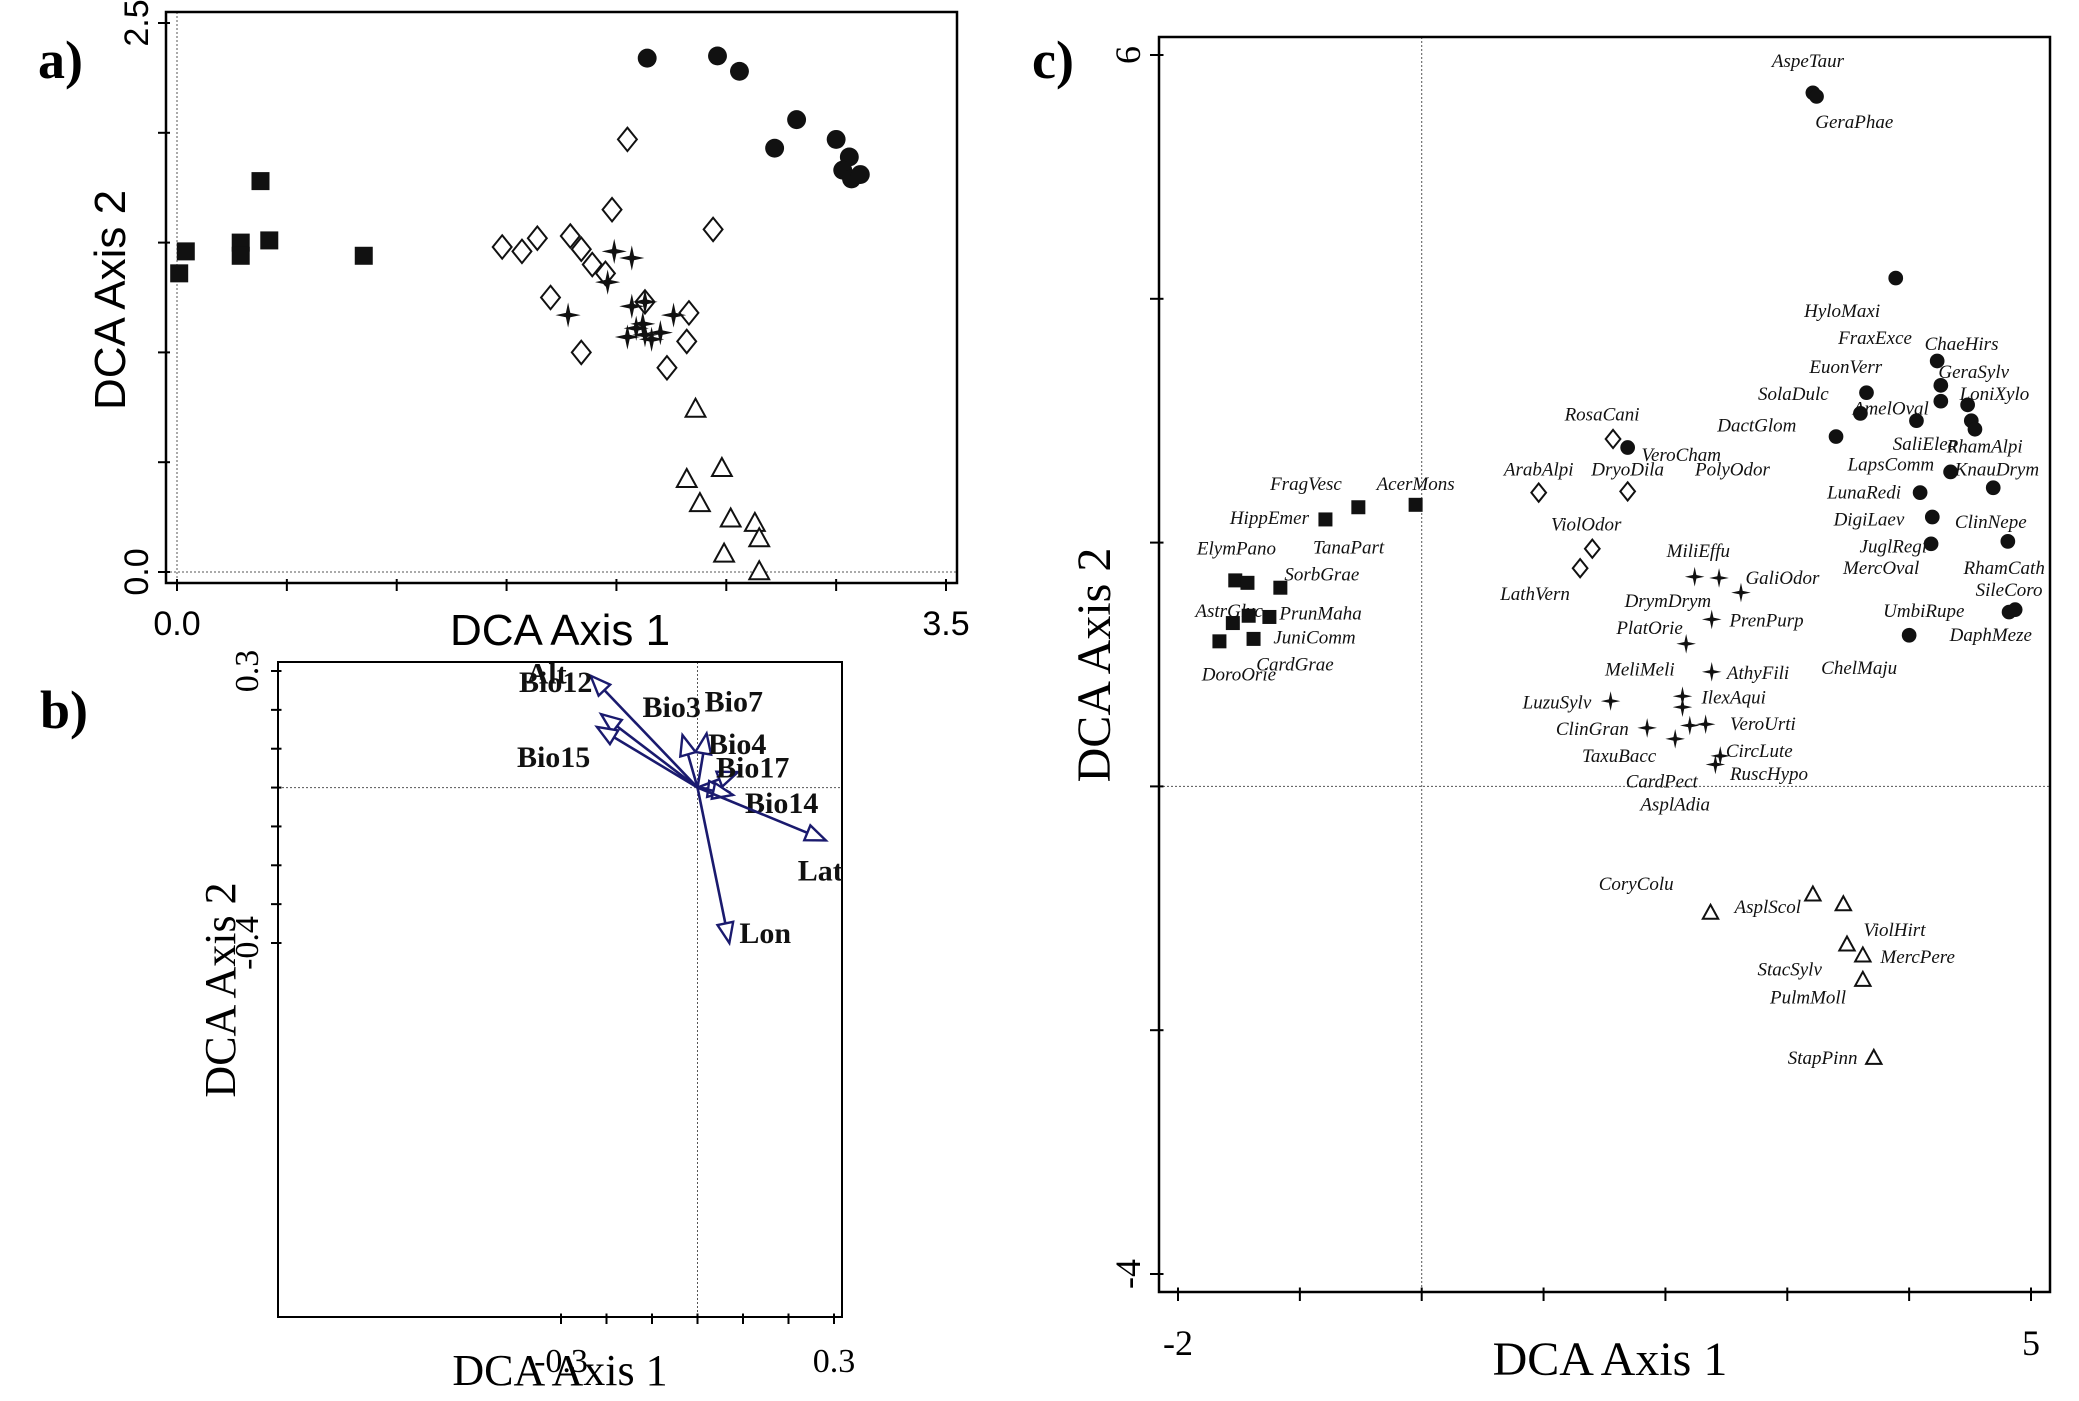 The height and width of the screenshot is (1401, 2079). What do you see at coordinates (2031, 1343) in the screenshot?
I see `x-tick-label: 5` at bounding box center [2031, 1343].